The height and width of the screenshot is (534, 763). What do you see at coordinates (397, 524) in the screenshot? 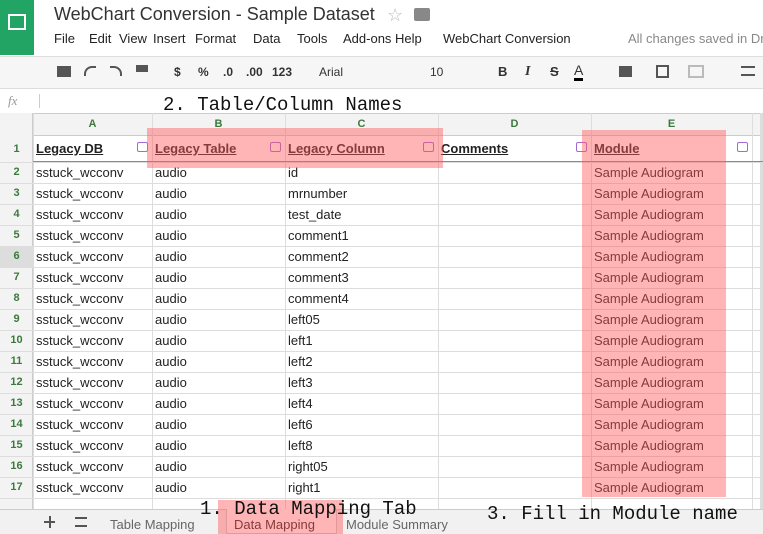
I see `sheet-tab: Module Summary` at bounding box center [397, 524].